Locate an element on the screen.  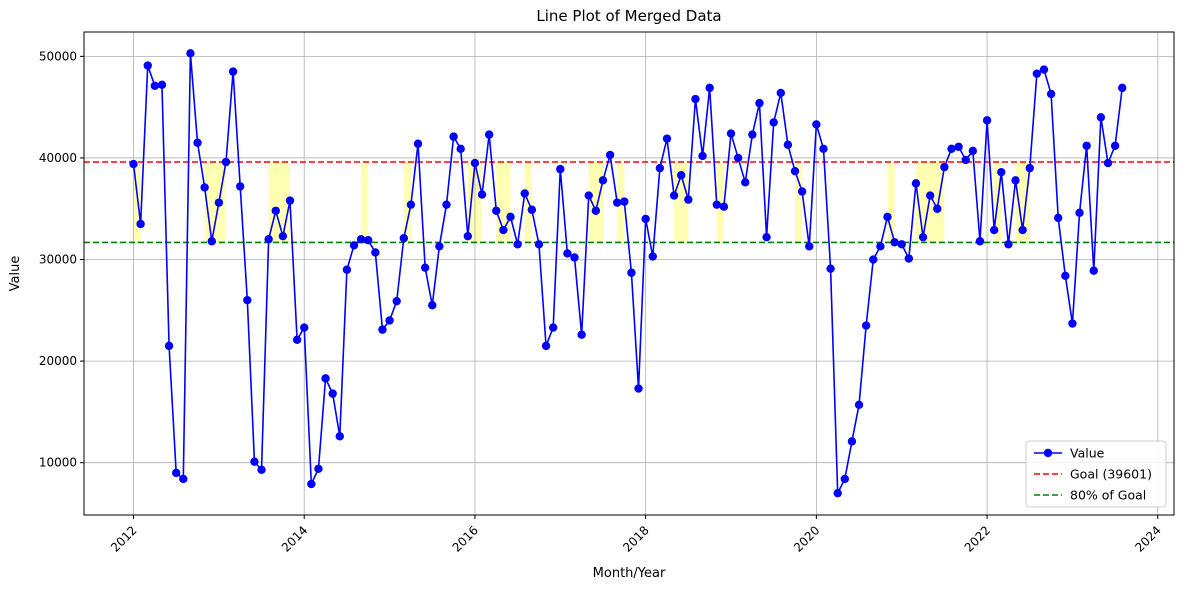
y-tick-label: 40000 is located at coordinates (58, 158).